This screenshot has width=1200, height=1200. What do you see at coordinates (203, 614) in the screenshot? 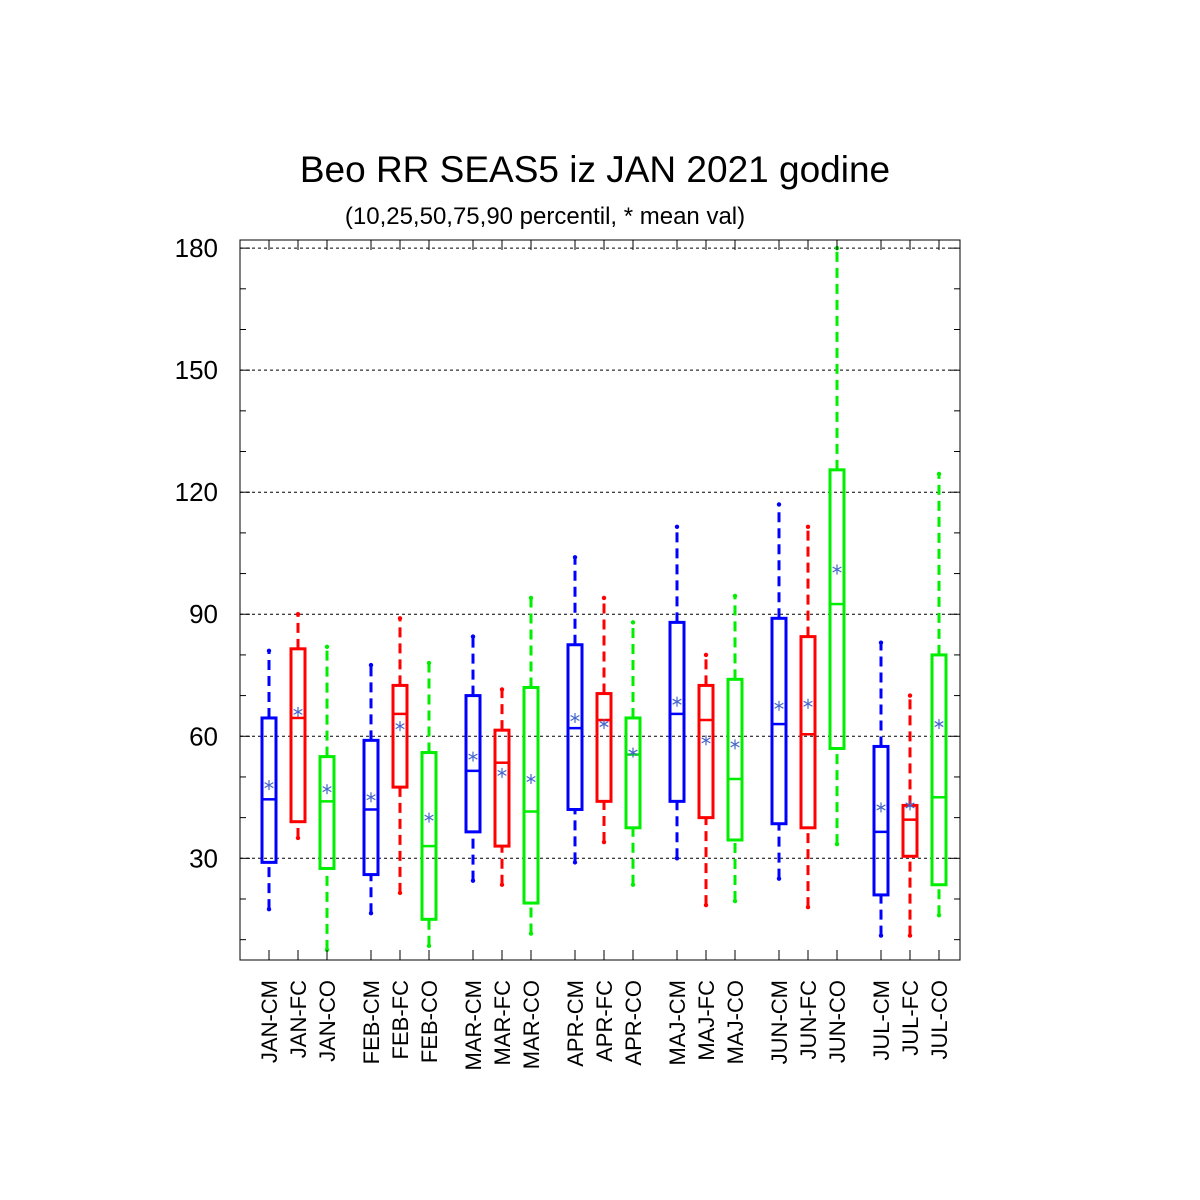
I see `y-tick-label: 90` at bounding box center [203, 614].